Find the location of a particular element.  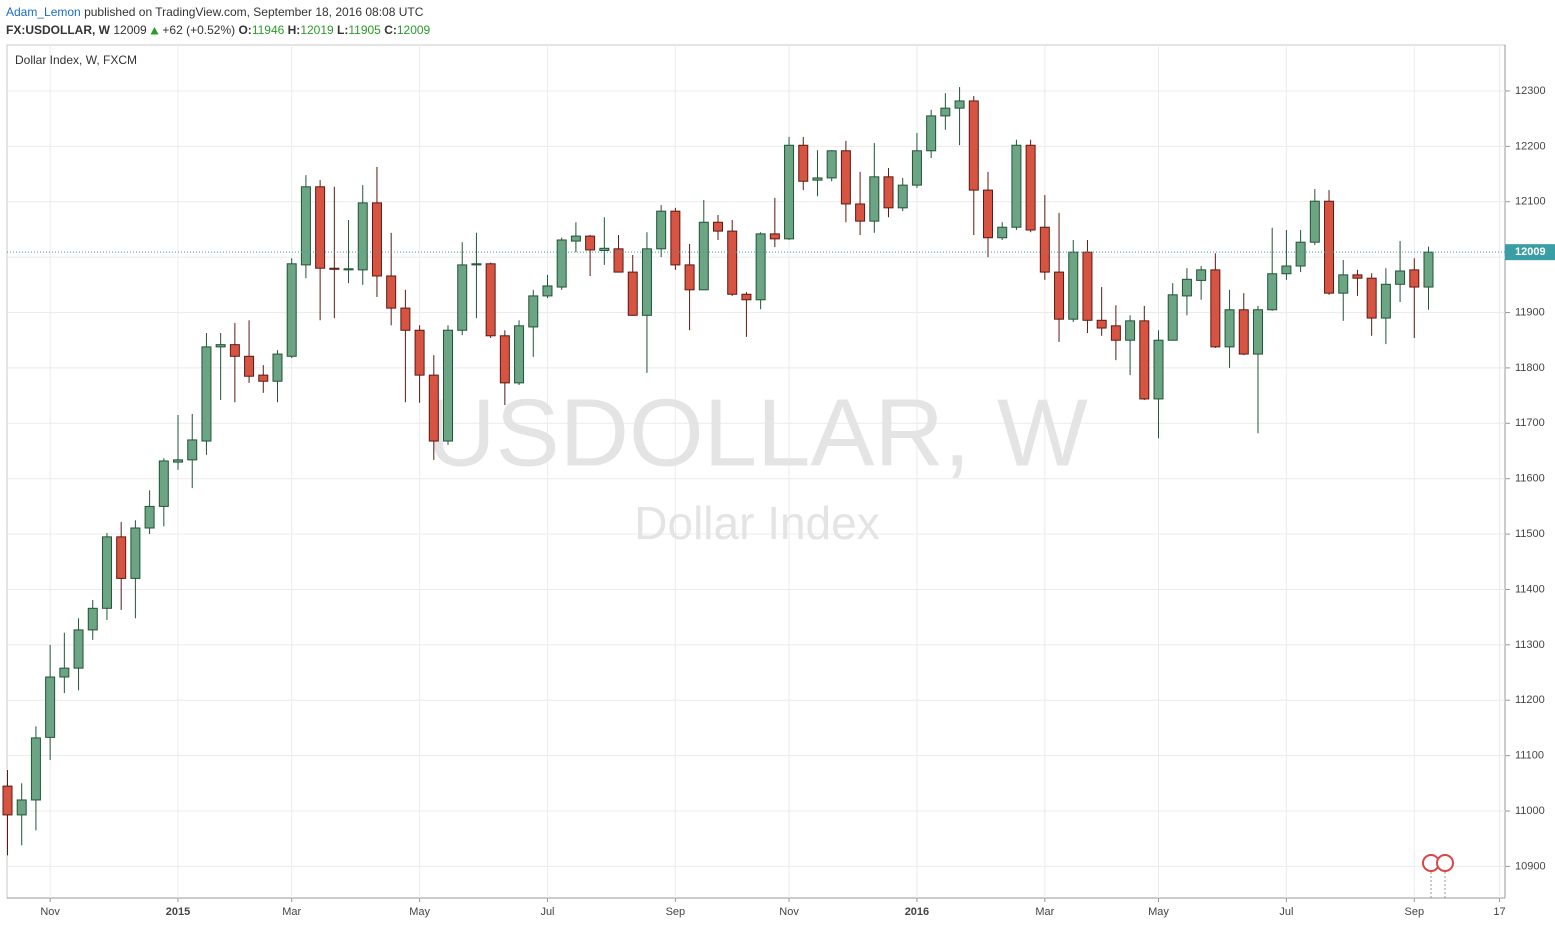

x-tick-label: 2016 is located at coordinates (917, 912).